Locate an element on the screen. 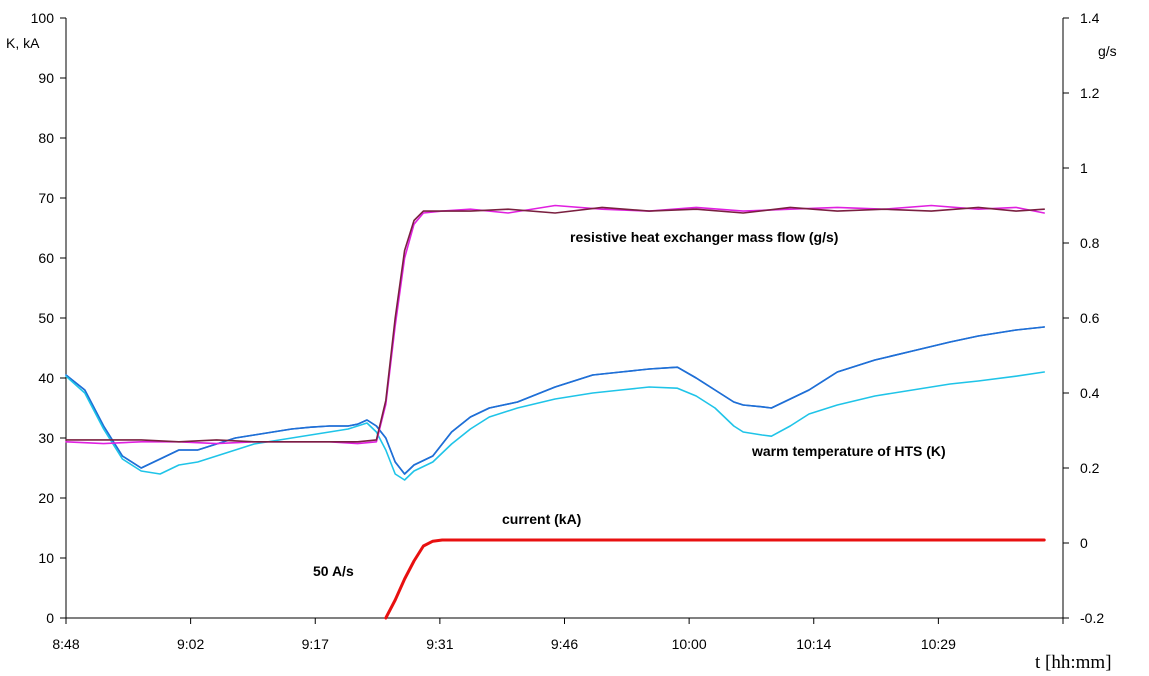  y-tick-label: 50 is located at coordinates (46, 318).